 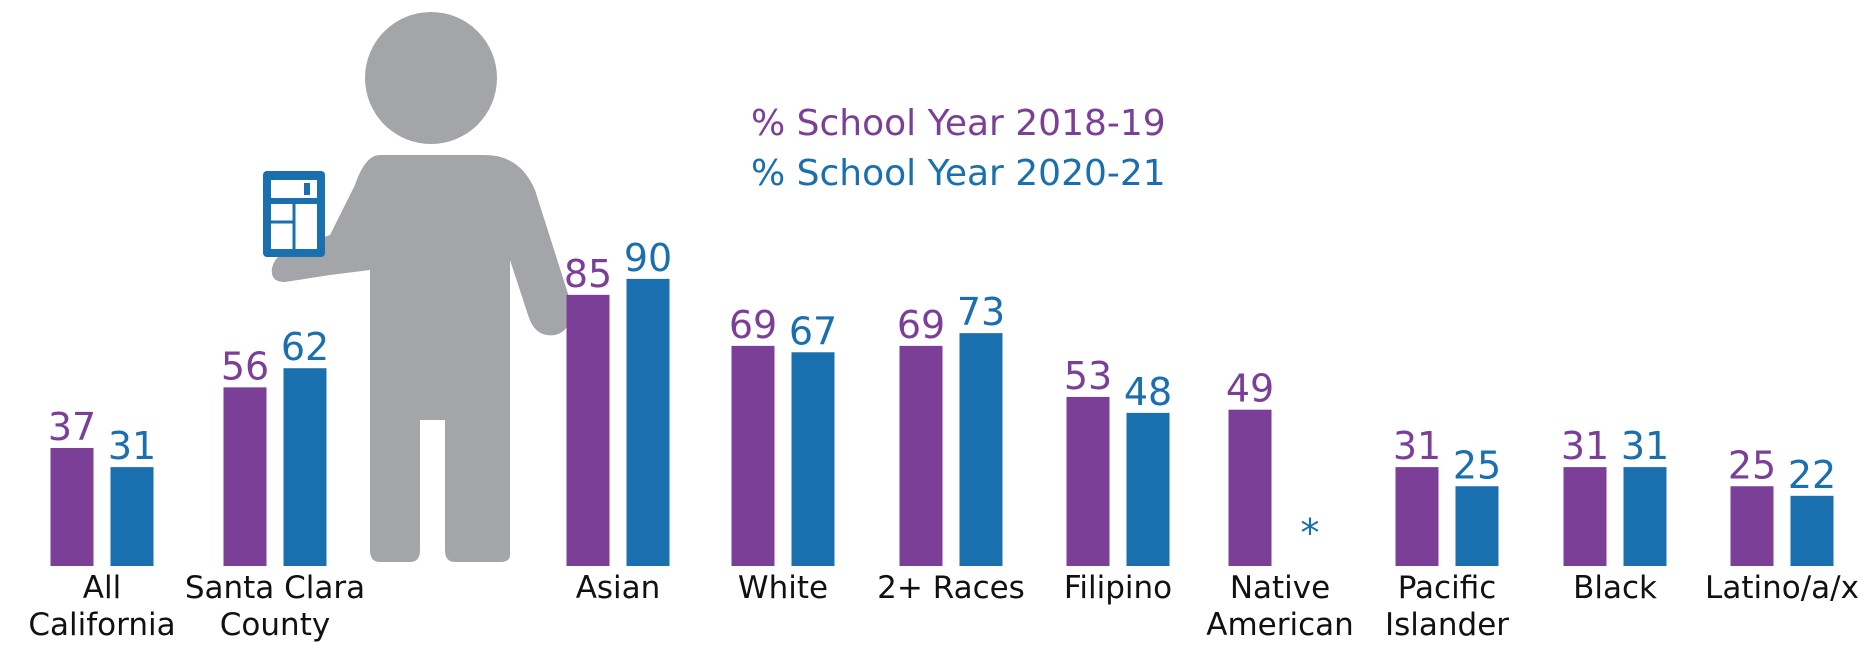 I want to click on x-tick-label: Santa Clara County, so click(x=275, y=606).